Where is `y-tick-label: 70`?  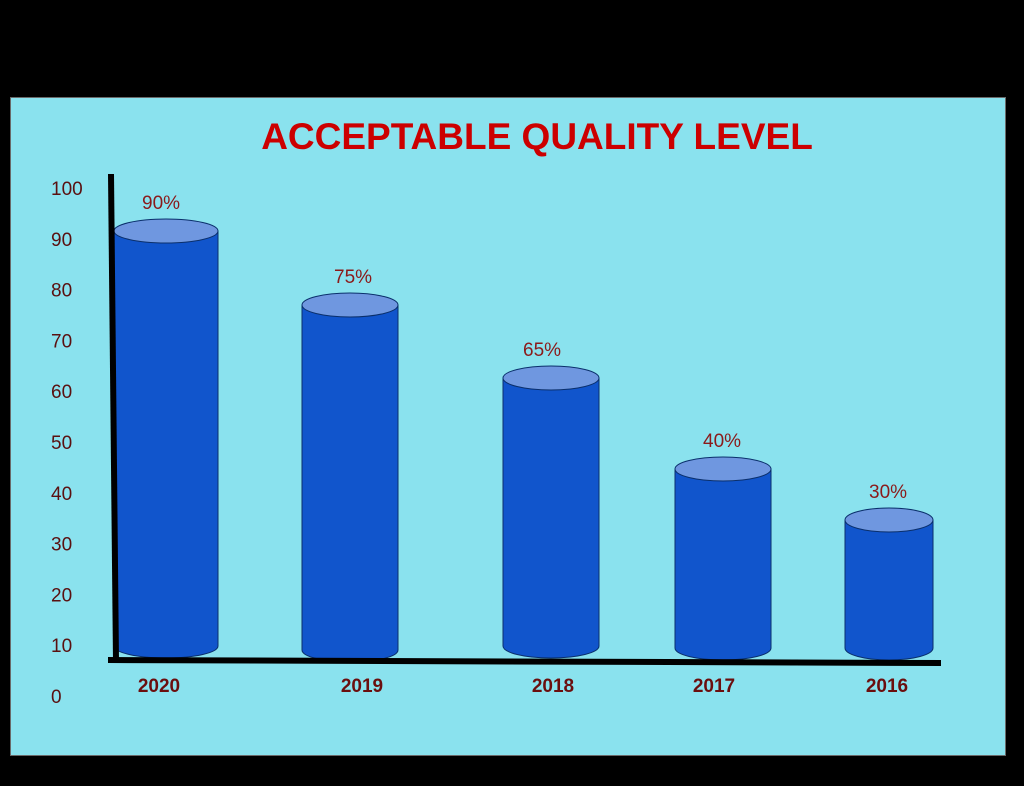 y-tick-label: 70 is located at coordinates (61, 341).